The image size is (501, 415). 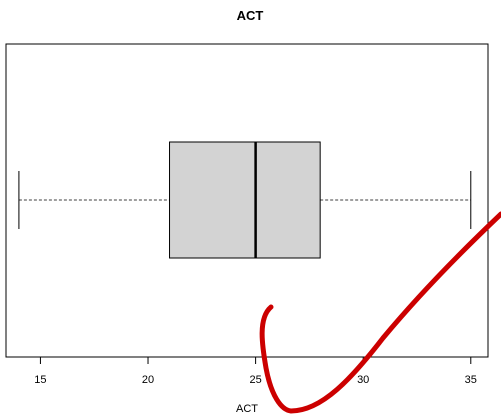 What do you see at coordinates (255, 380) in the screenshot?
I see `x-tick-label: 25` at bounding box center [255, 380].